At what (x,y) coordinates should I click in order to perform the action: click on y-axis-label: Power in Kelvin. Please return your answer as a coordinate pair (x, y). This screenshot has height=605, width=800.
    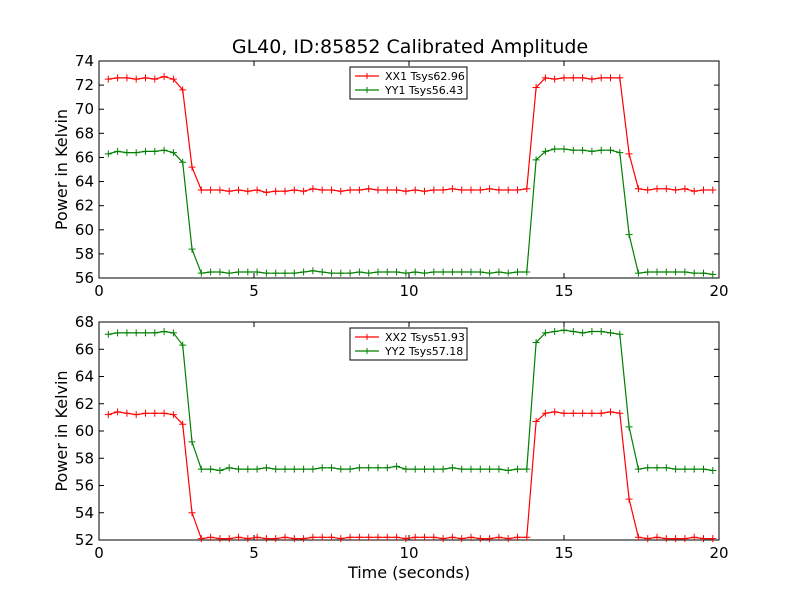
    Looking at the image, I should click on (61, 430).